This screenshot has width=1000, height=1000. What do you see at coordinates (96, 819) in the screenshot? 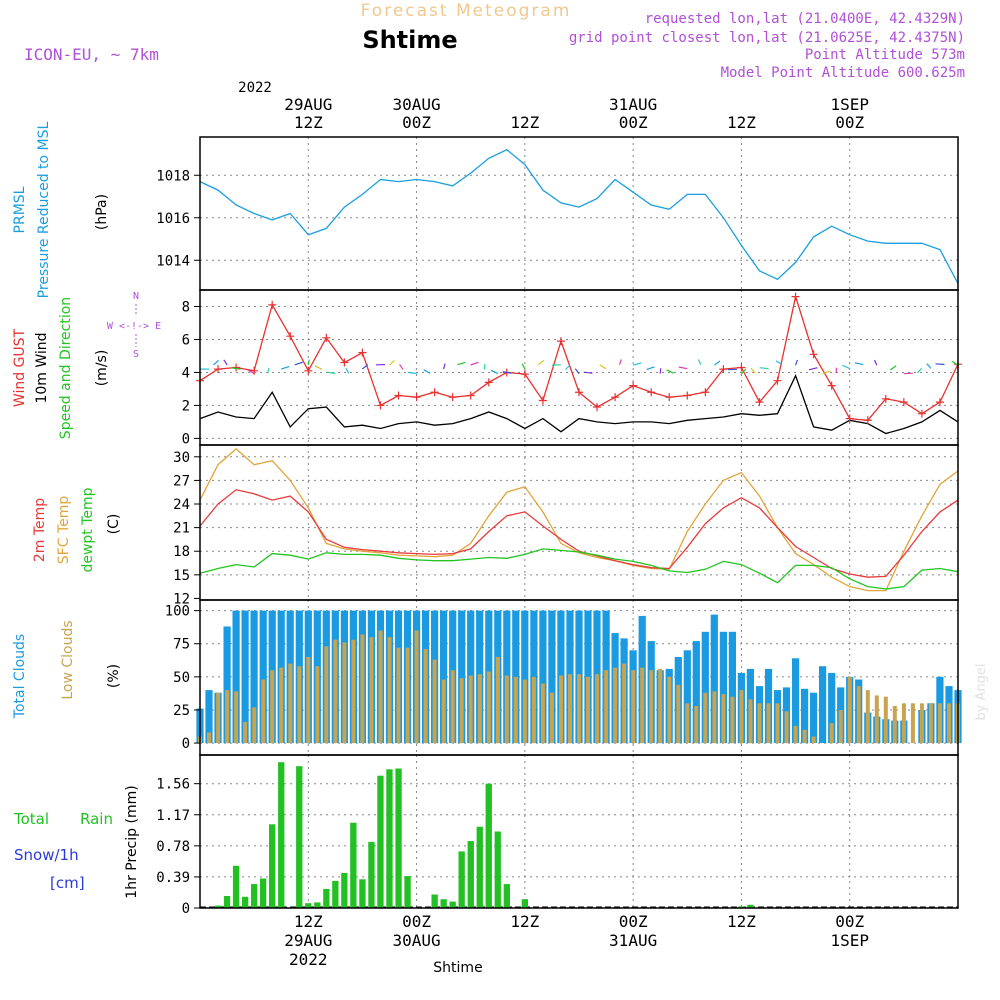
I see `precip-rain-label: Rain` at bounding box center [96, 819].